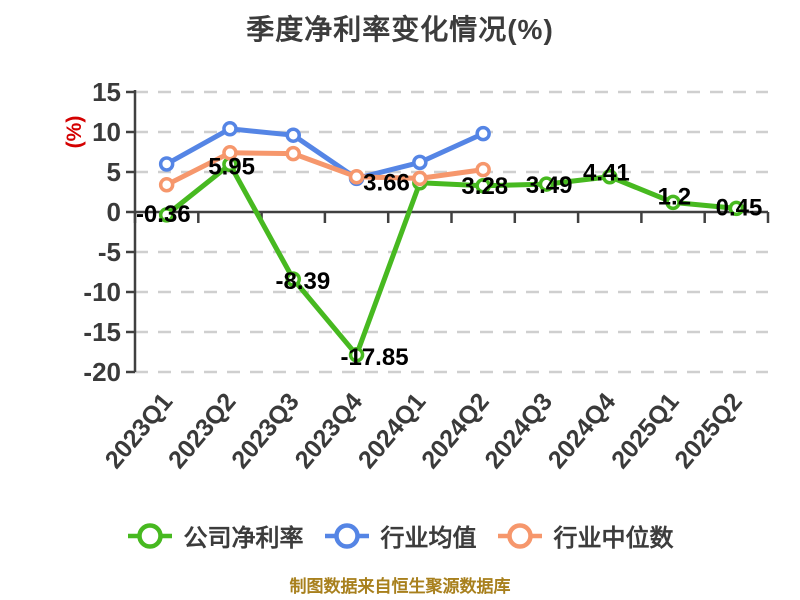 The width and height of the screenshot is (800, 600). I want to click on data-point-label: 3.28, so click(484, 186).